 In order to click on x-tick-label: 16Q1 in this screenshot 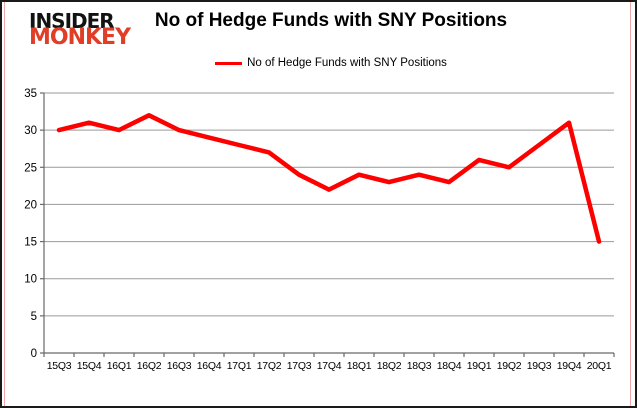, I will do `click(119, 366)`.